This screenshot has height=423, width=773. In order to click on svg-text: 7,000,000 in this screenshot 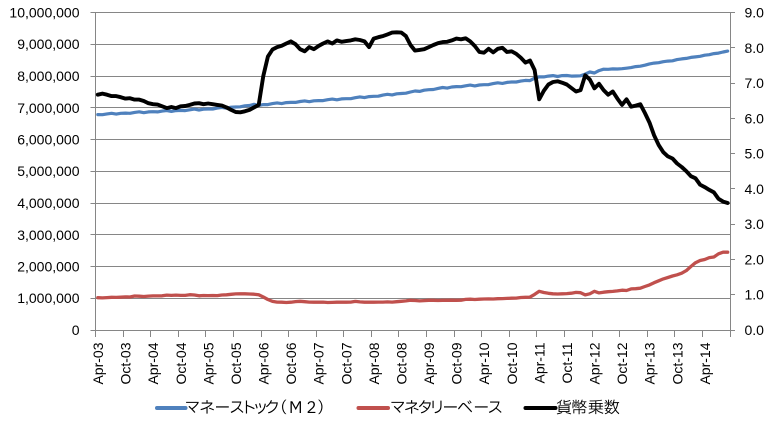, I will do `click(48, 108)`.